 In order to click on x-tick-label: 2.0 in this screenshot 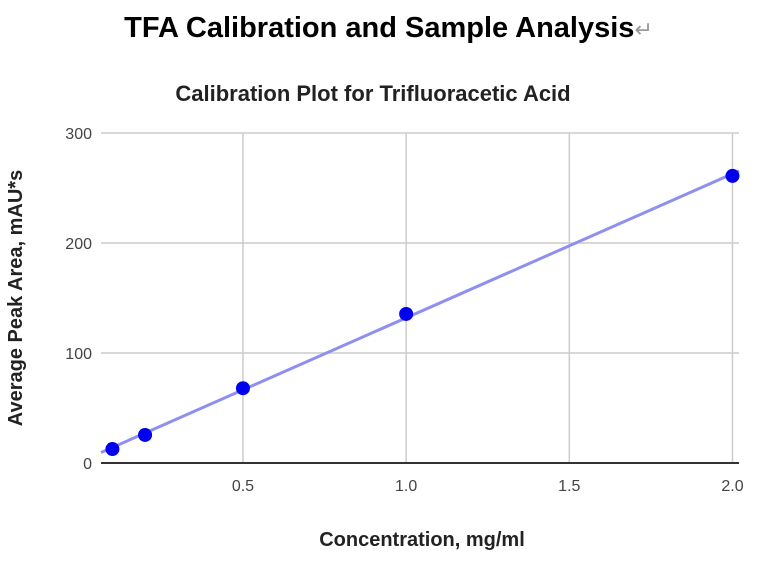, I will do `click(732, 486)`.